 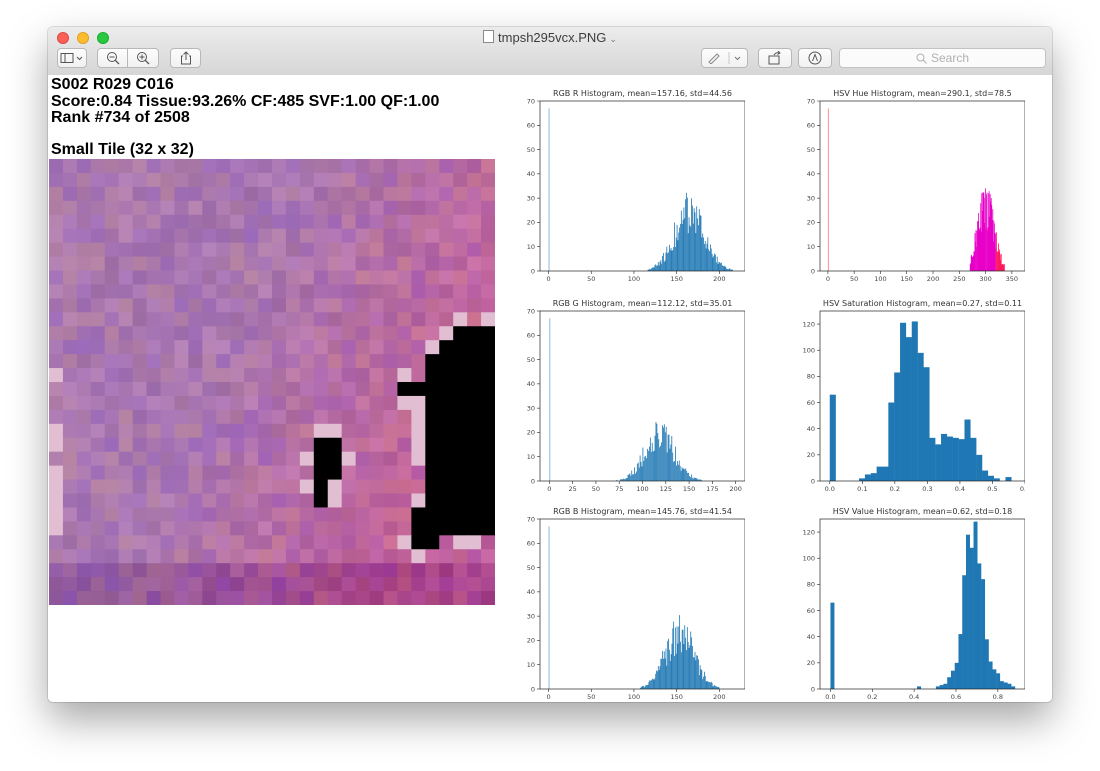 What do you see at coordinates (775, 58) in the screenshot?
I see `rotate-button` at bounding box center [775, 58].